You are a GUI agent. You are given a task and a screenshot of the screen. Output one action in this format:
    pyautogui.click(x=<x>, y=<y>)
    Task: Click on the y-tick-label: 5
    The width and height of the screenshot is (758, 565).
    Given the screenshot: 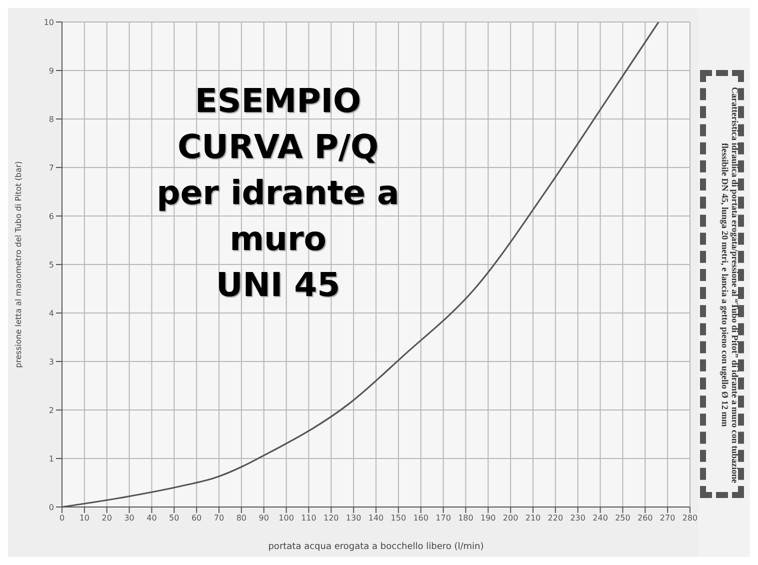 What is the action you would take?
    pyautogui.click(x=51, y=265)
    